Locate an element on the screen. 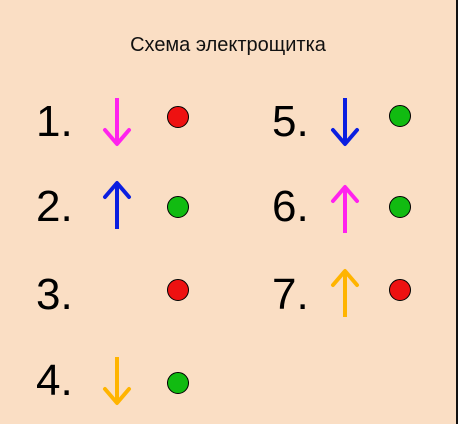 The width and height of the screenshot is (458, 424). breaker-label: 6. is located at coordinates (290, 206).